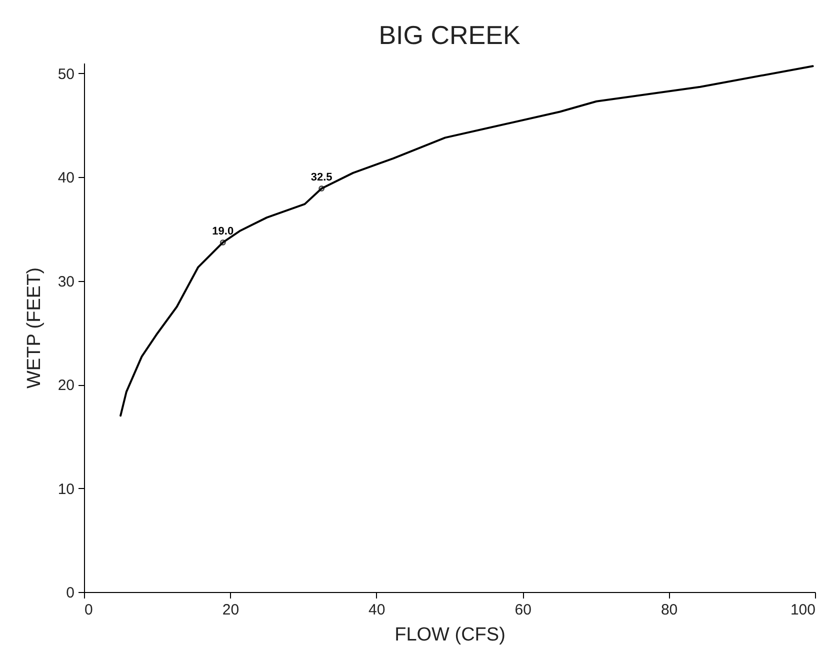  Describe the element at coordinates (66, 74) in the screenshot. I see `y-tick-label: 50` at that location.